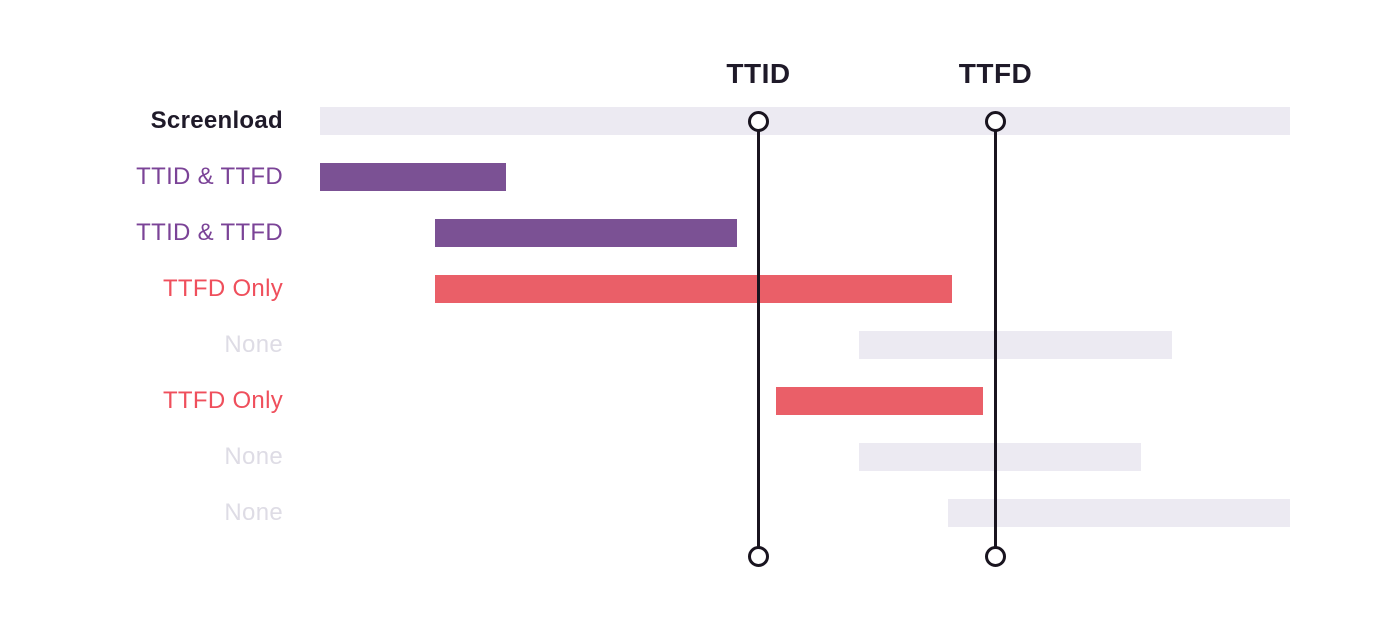 The image size is (1400, 627). What do you see at coordinates (758, 121) in the screenshot?
I see `ttid-marker-circle-top` at bounding box center [758, 121].